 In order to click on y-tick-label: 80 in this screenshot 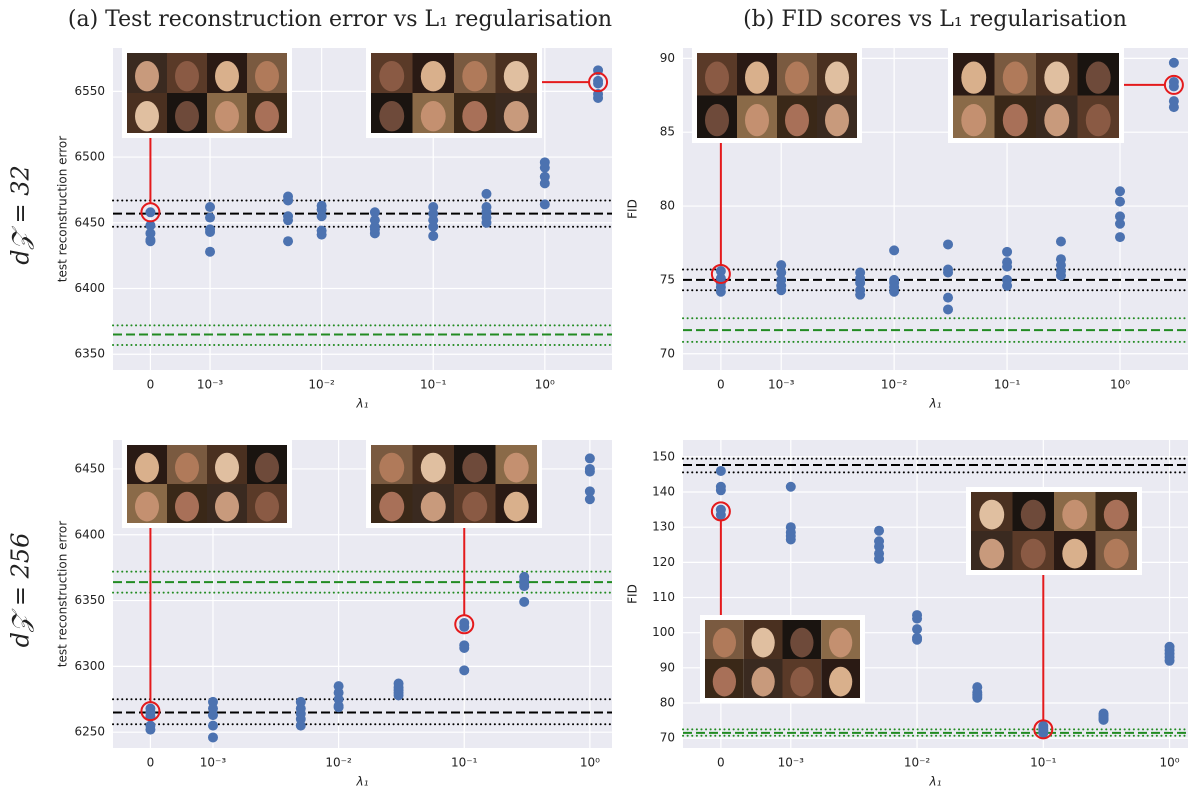, I will do `click(667, 702)`.